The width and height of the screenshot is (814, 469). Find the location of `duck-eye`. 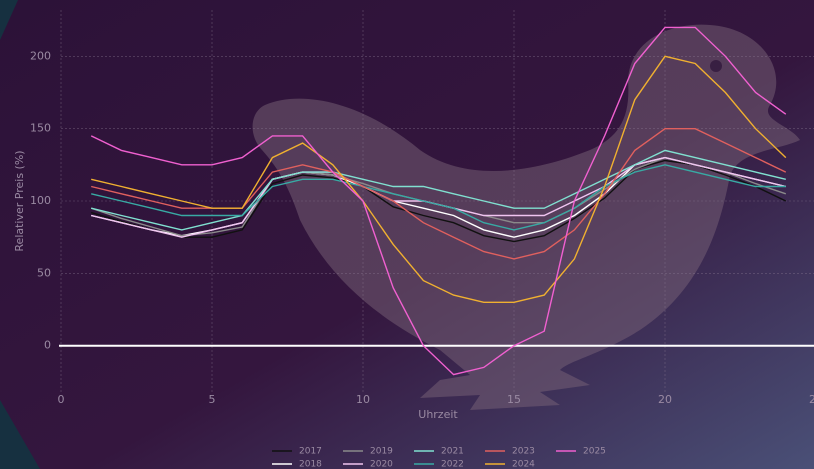

duck-eye is located at coordinates (716, 66).